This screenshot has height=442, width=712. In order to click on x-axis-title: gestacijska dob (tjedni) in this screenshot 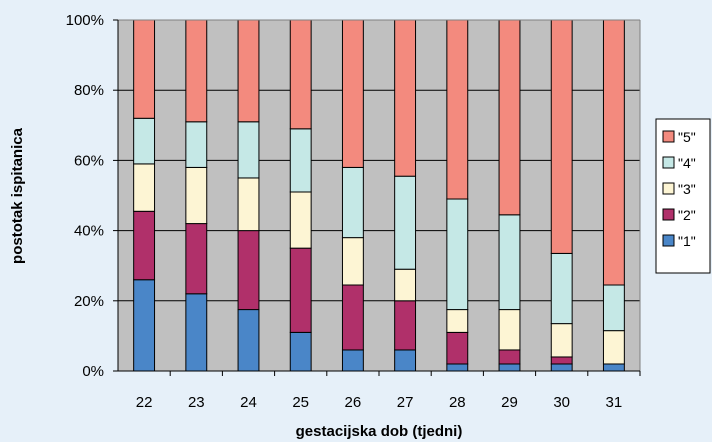, I will do `click(379, 431)`.